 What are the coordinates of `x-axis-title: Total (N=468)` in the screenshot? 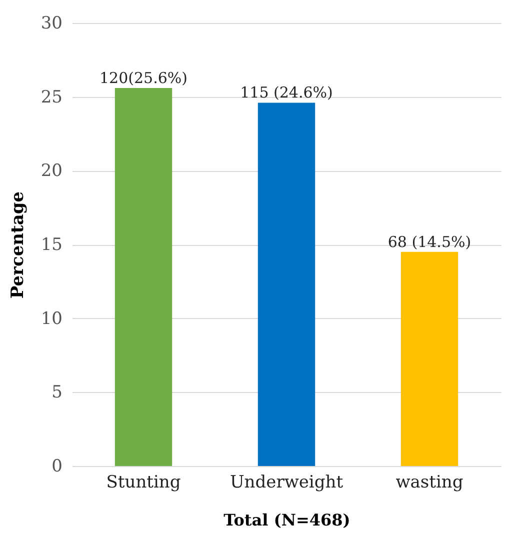 It's located at (287, 520).